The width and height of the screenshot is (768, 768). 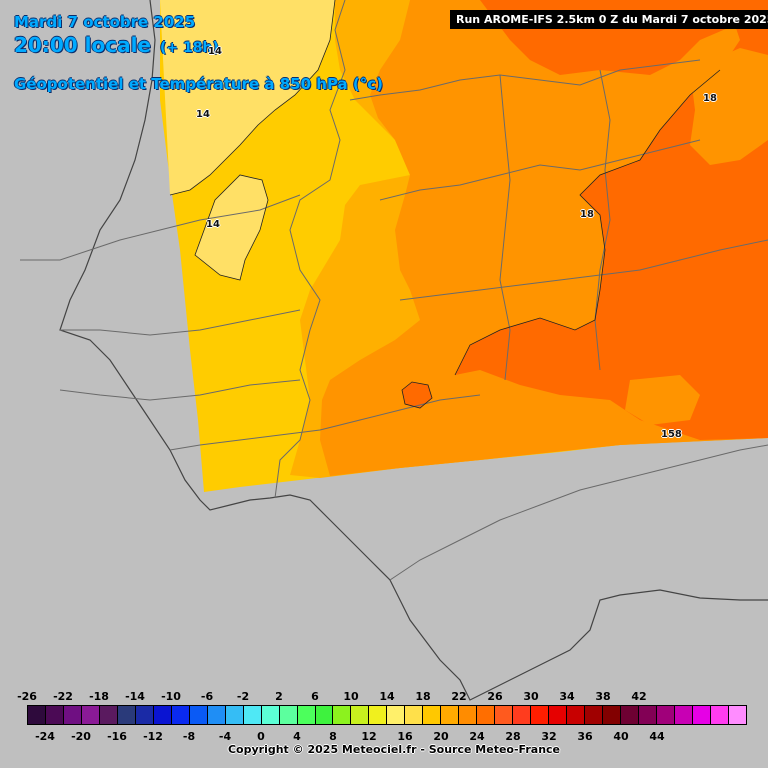 I want to click on legend-tick-top: -14, so click(x=135, y=696).